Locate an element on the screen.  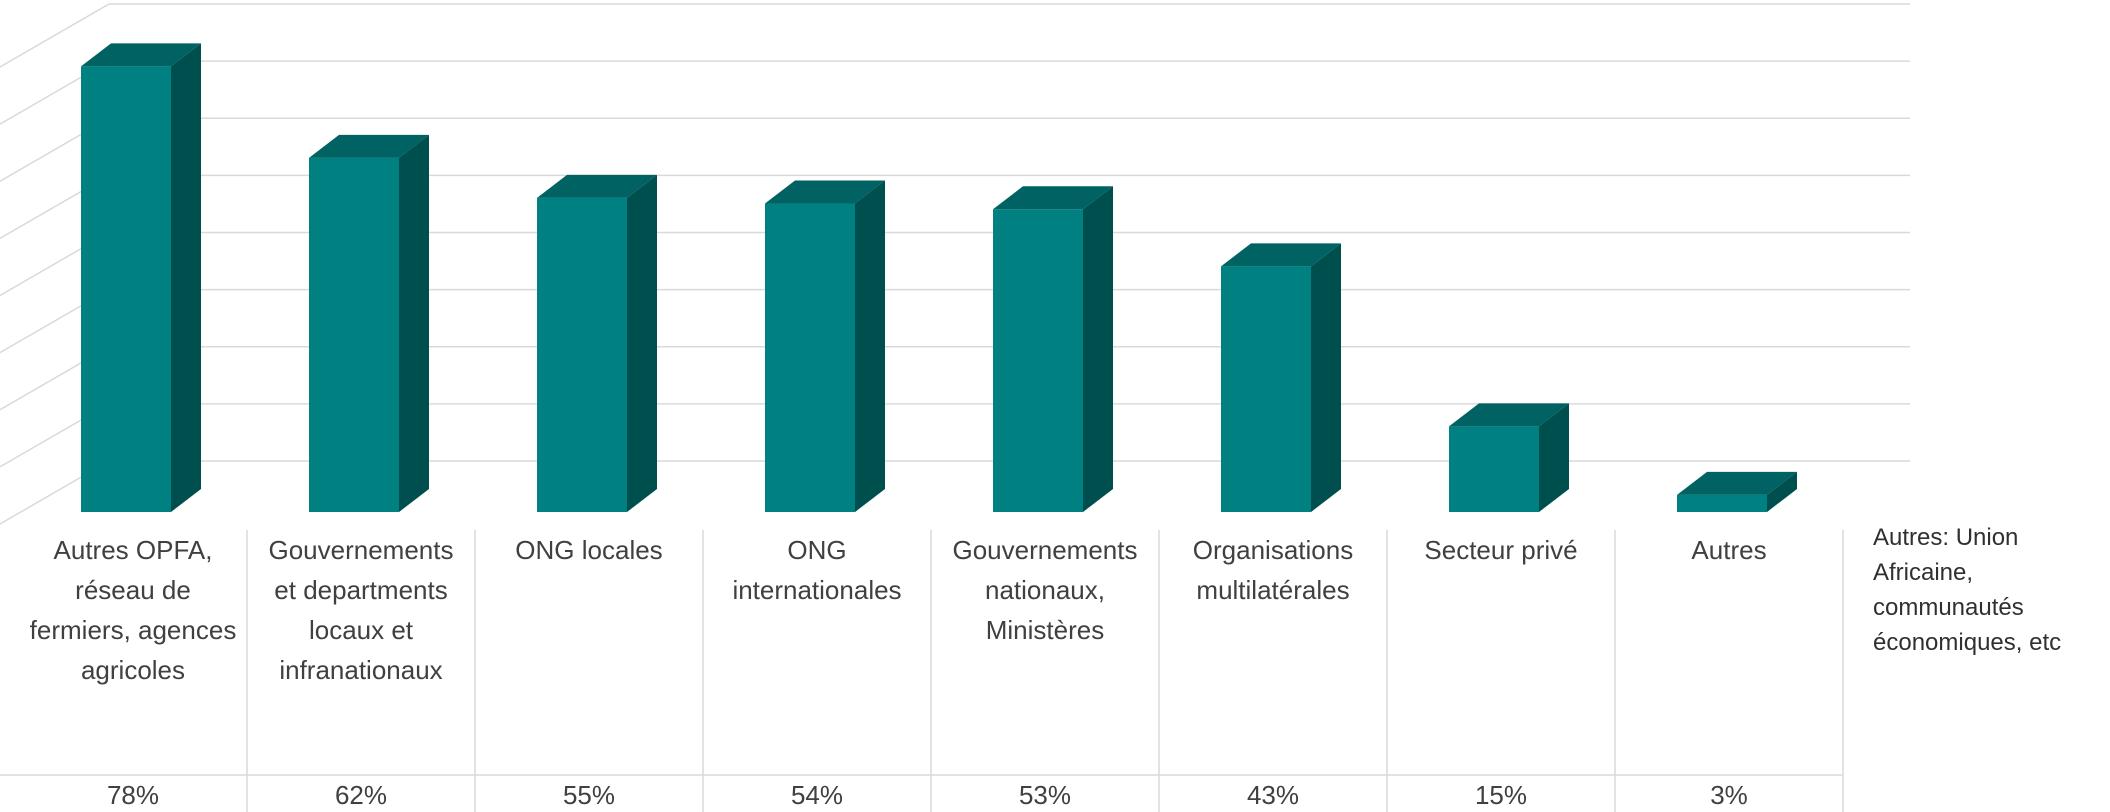
x-tick-label: Gouvernements nationaux, Ministères is located at coordinates (1045, 590).